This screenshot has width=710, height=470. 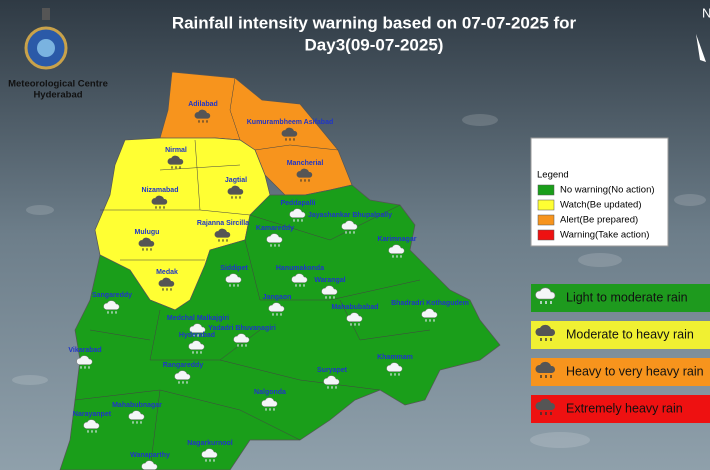 I want to click on compass: N, so click(x=706, y=12).